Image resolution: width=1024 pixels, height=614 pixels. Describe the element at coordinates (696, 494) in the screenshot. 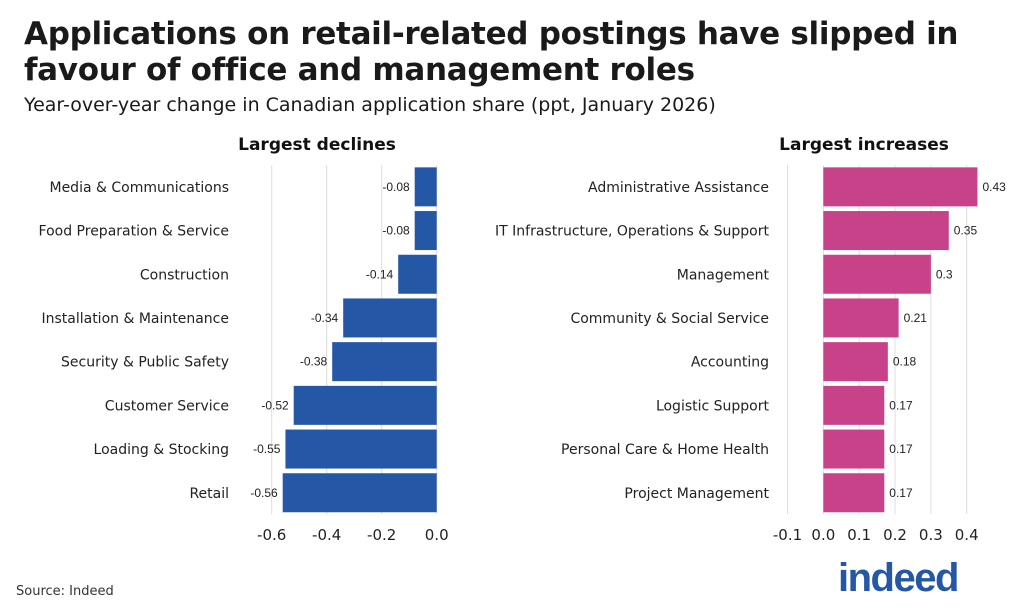

I see `category-label: Project Management` at that location.